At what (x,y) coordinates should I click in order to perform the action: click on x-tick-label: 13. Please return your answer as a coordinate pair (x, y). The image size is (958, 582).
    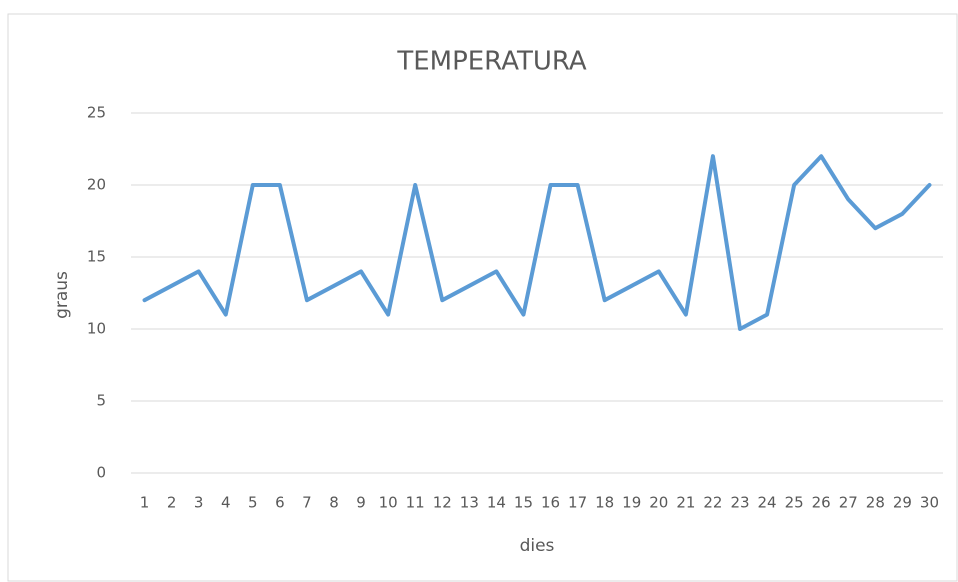
    Looking at the image, I should click on (469, 503).